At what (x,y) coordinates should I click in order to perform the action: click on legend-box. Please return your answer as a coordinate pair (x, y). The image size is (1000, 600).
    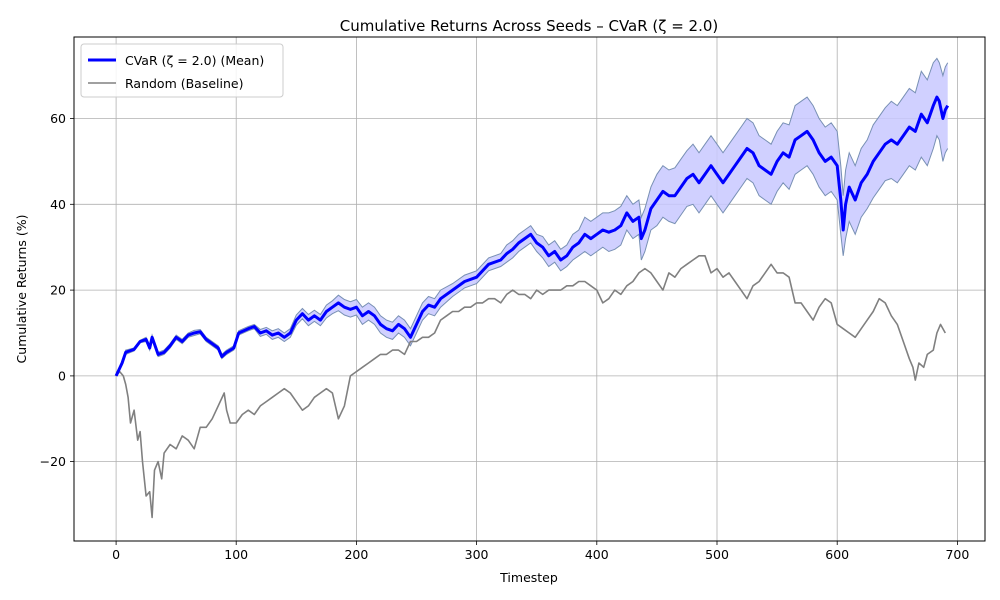
    Looking at the image, I should click on (182, 70).